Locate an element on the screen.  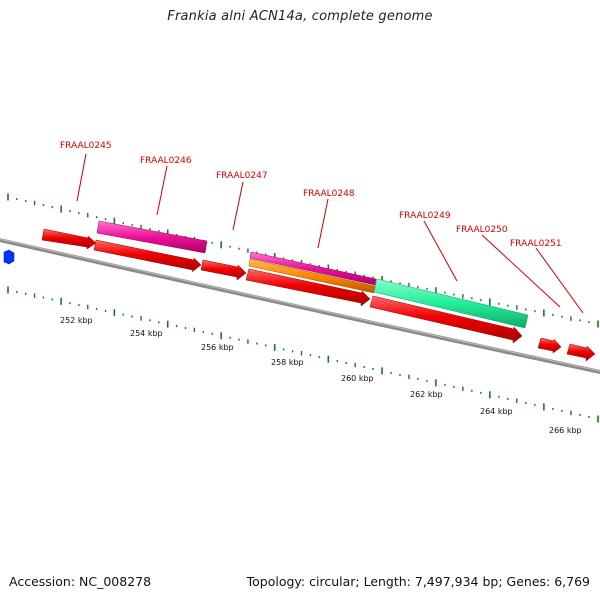
gene-label-fraal0245: FRAAL0245 is located at coordinates (86, 146).